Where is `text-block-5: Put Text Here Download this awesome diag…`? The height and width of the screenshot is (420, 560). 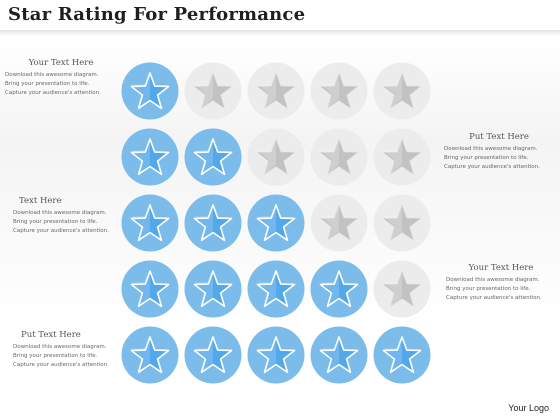
text-block-5: Put Text Here Download this awesome diag… is located at coordinates (69, 350).